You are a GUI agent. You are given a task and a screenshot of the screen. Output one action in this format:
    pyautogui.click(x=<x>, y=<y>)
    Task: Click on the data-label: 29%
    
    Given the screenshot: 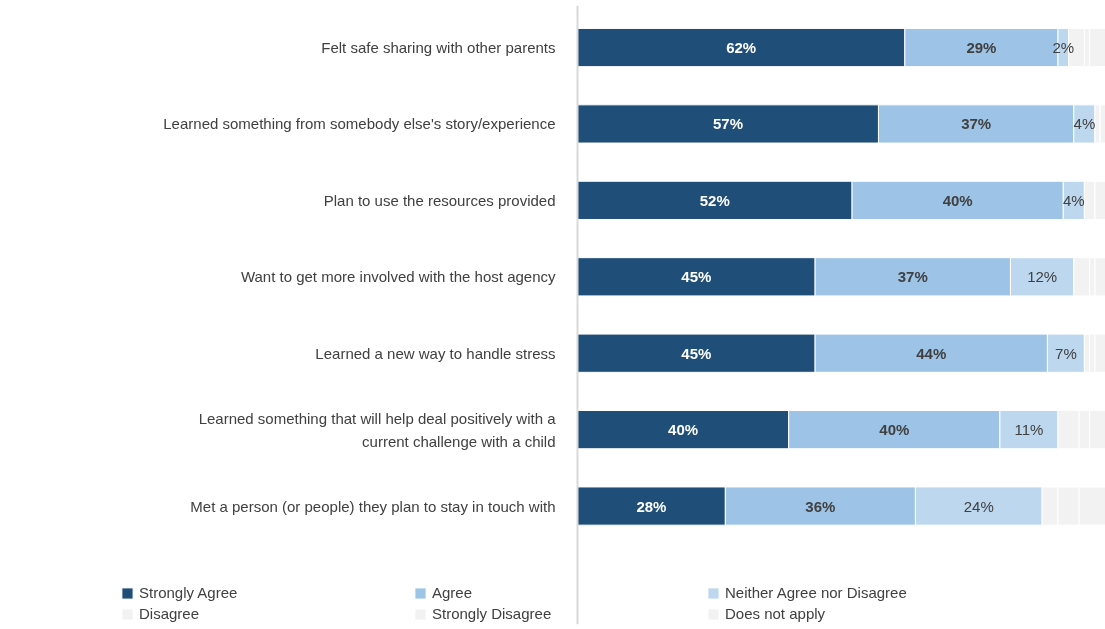 What is the action you would take?
    pyautogui.click(x=981, y=48)
    